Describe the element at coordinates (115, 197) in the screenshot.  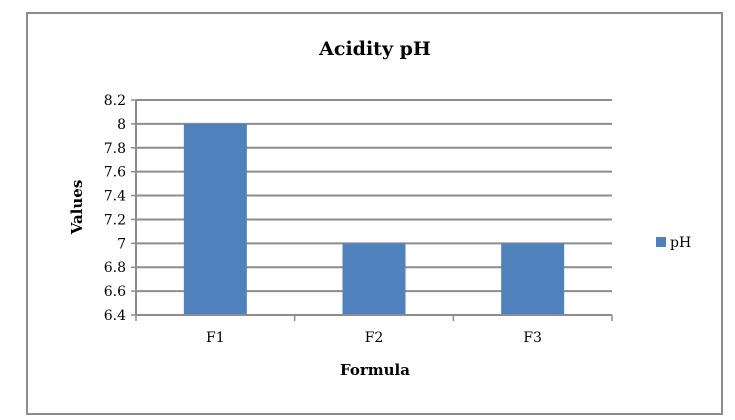
I see `y-tick-label: 7.4` at that location.